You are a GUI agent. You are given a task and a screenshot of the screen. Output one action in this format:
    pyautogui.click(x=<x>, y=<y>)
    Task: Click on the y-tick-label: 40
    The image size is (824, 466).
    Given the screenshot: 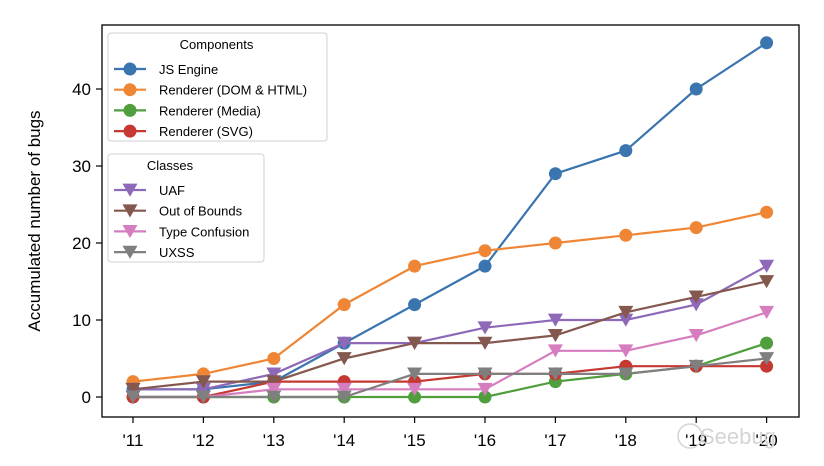 What is the action you would take?
    pyautogui.click(x=81, y=89)
    